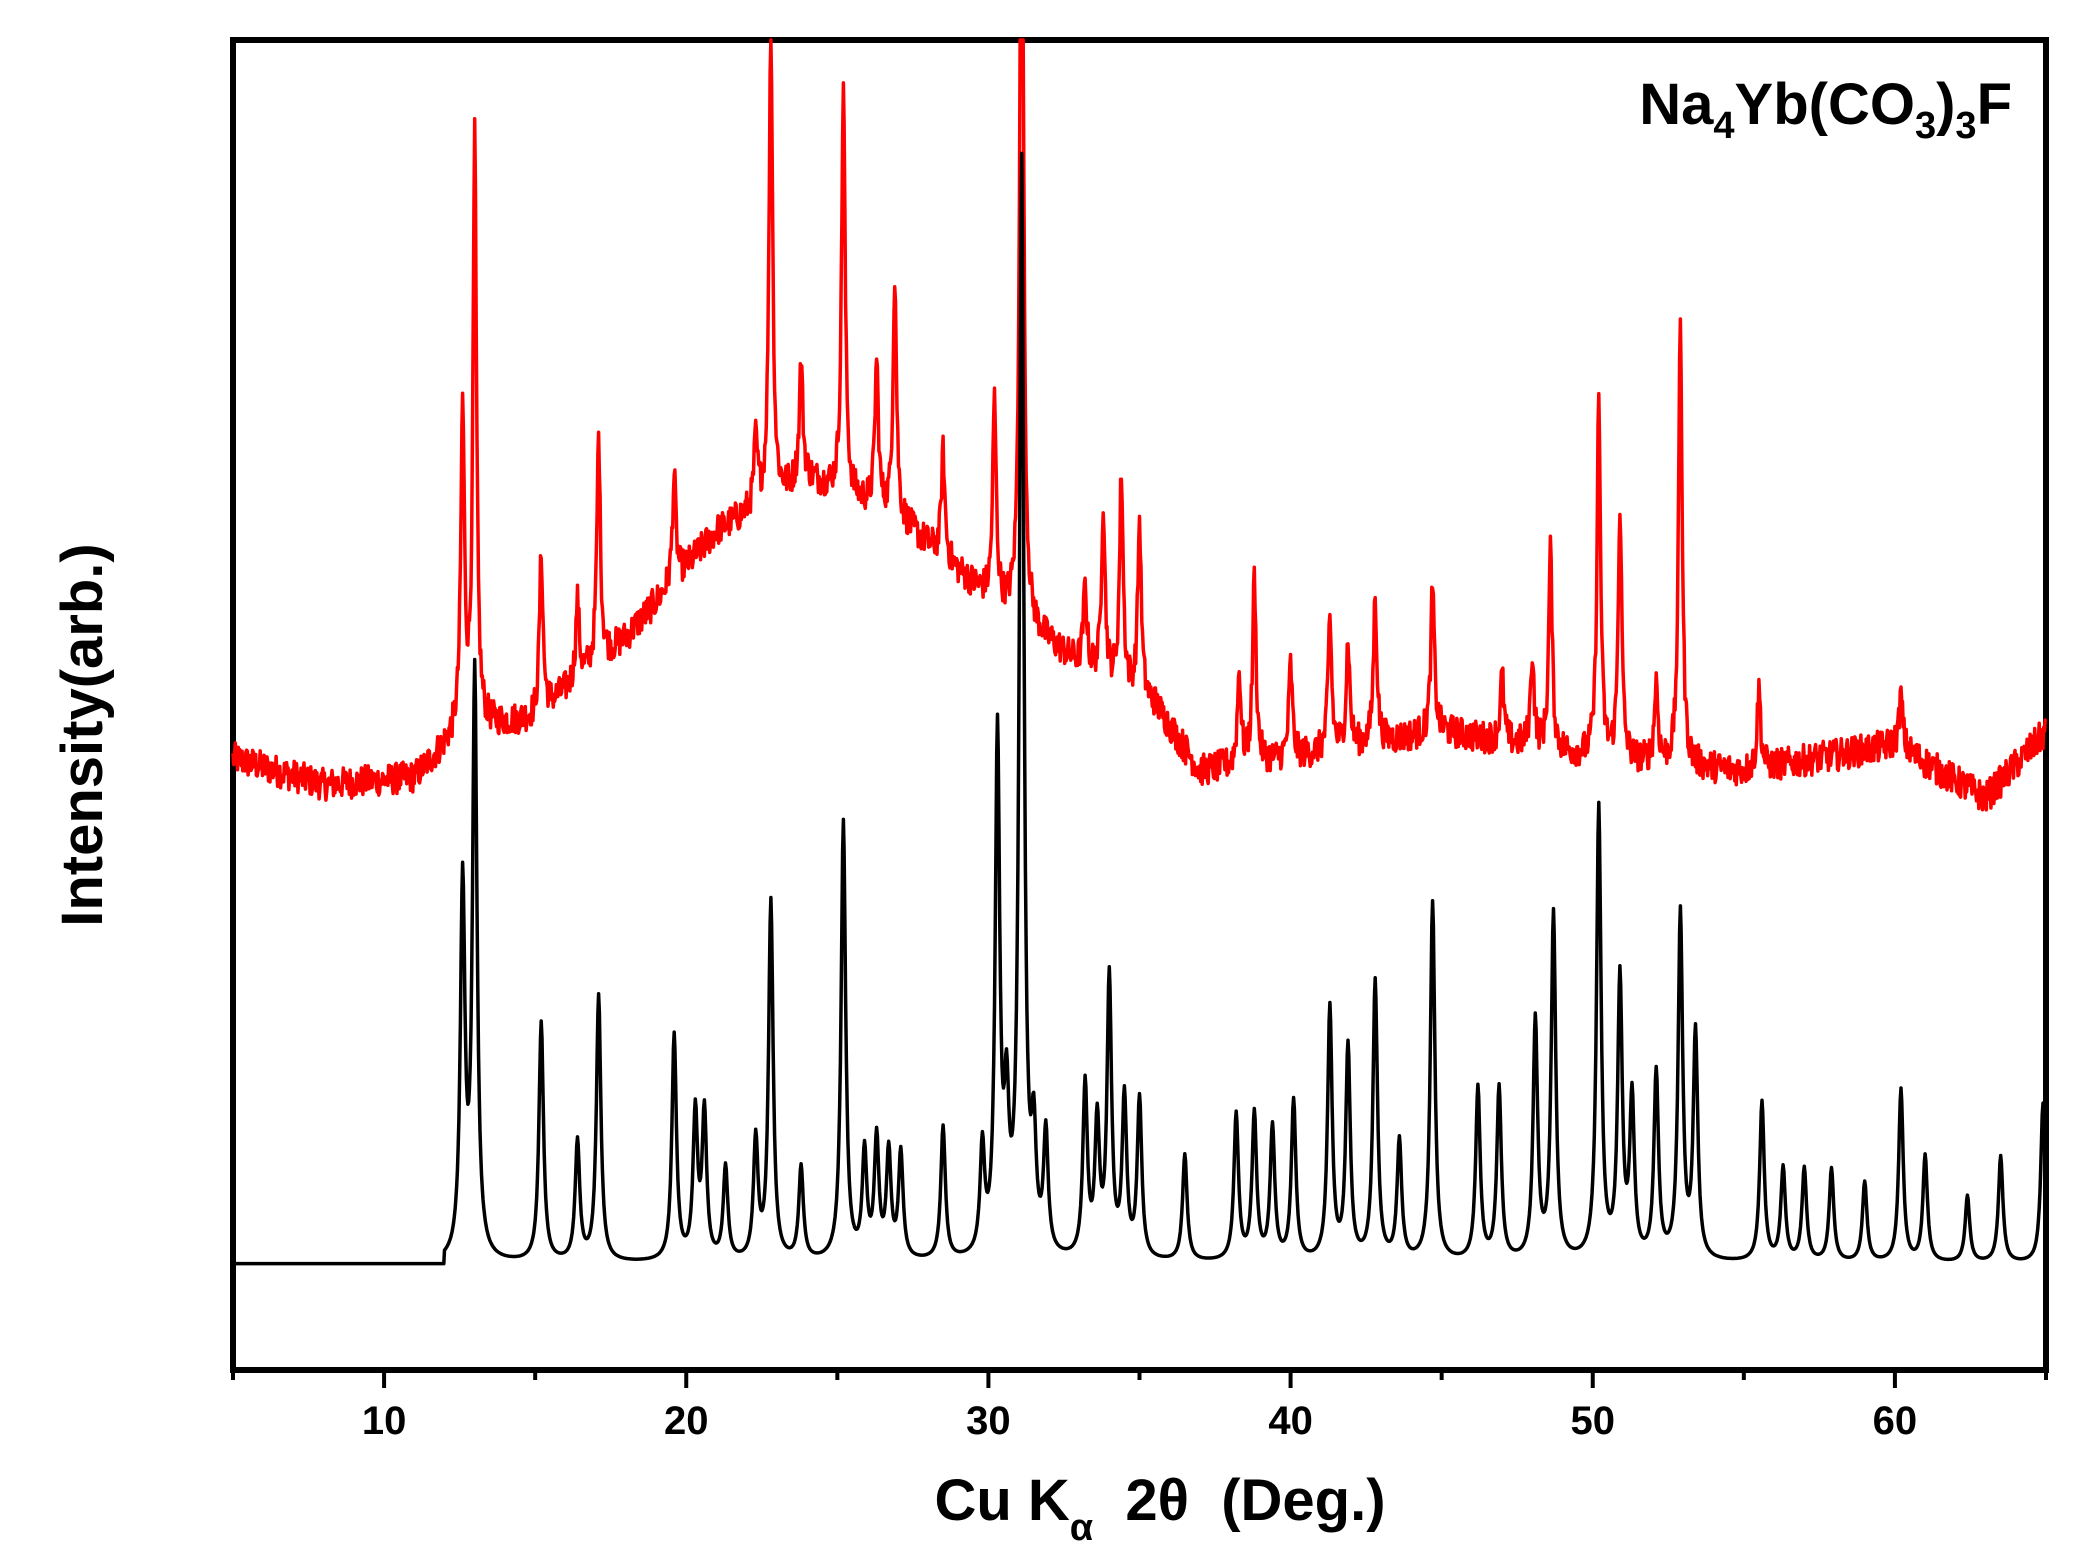  Describe the element at coordinates (1895, 1421) in the screenshot. I see `x-tick-label: 60` at that location.